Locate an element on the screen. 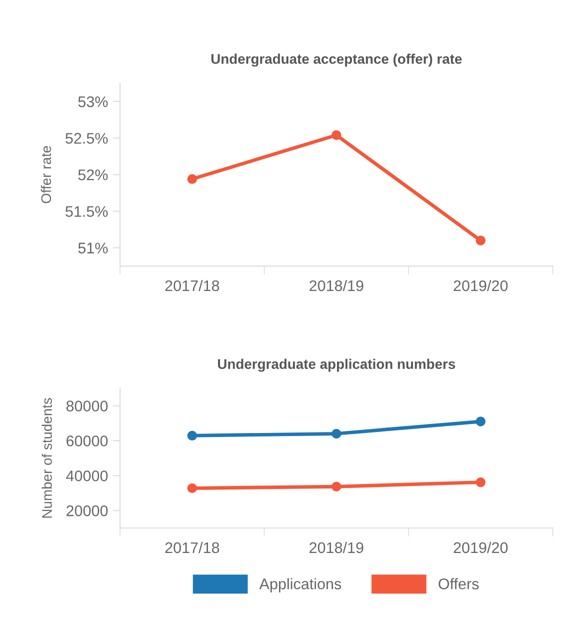  y-tick-label: 52.5% is located at coordinates (87, 138).